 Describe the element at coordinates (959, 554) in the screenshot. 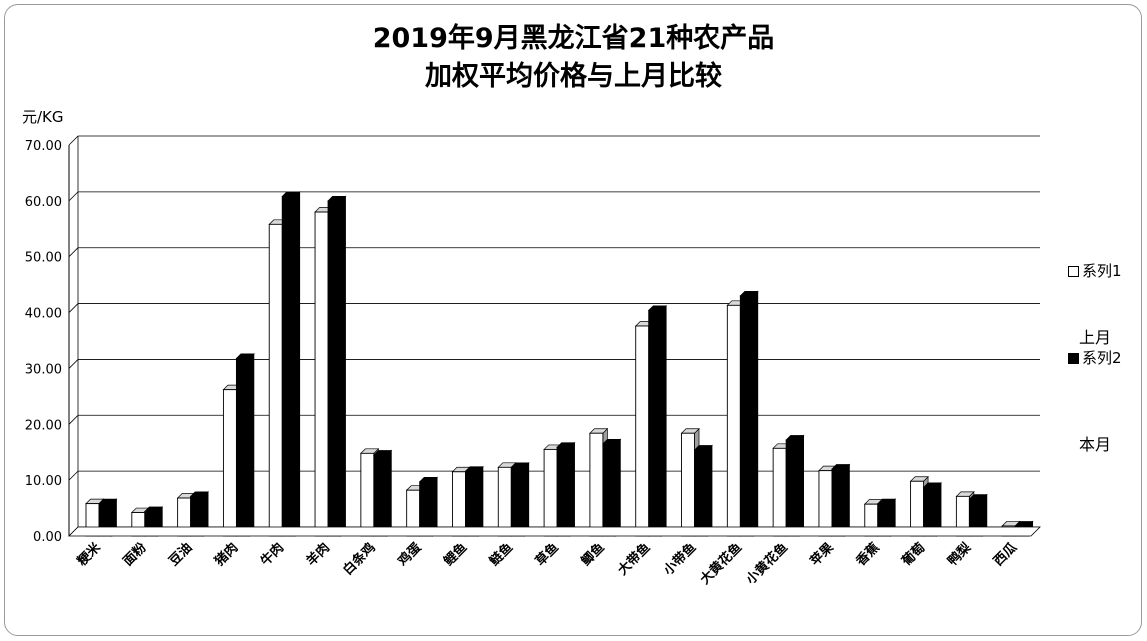

I see `x-tick-label: 鸭梨` at that location.